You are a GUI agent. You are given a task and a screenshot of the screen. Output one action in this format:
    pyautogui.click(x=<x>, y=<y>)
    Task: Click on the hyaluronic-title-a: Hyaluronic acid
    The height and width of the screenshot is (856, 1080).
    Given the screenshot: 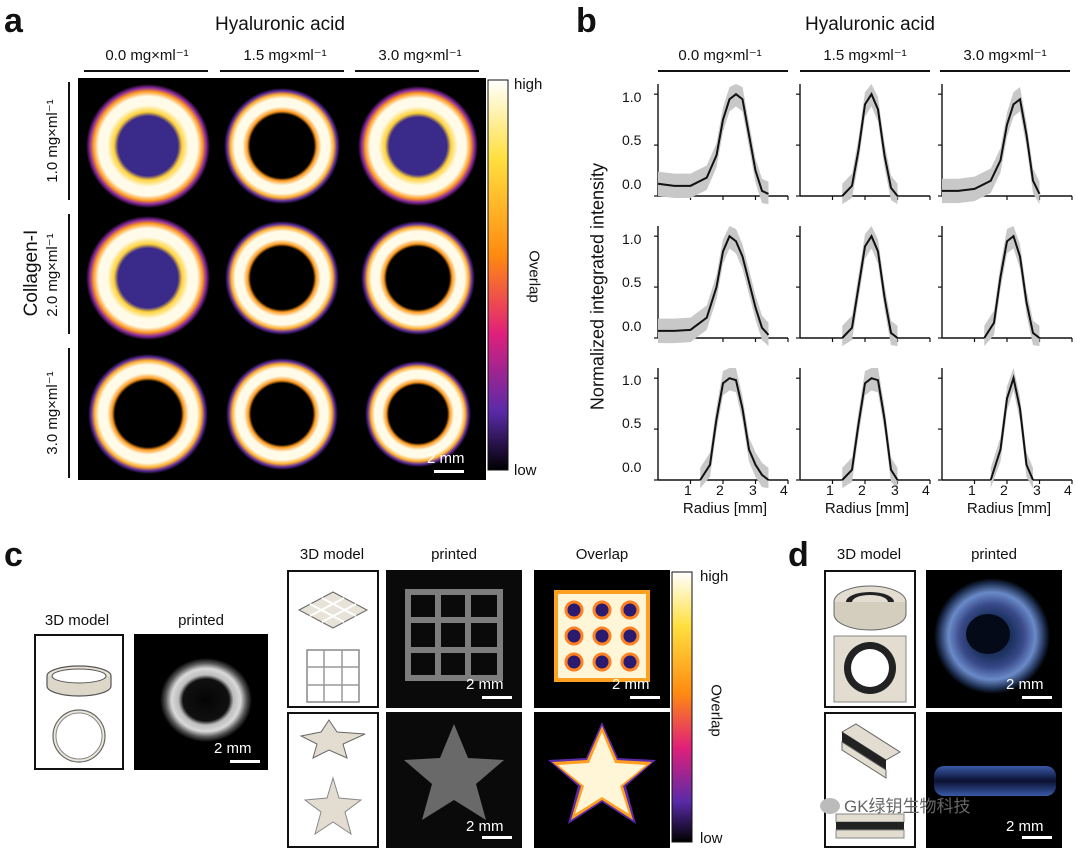 What is the action you would take?
    pyautogui.click(x=280, y=24)
    